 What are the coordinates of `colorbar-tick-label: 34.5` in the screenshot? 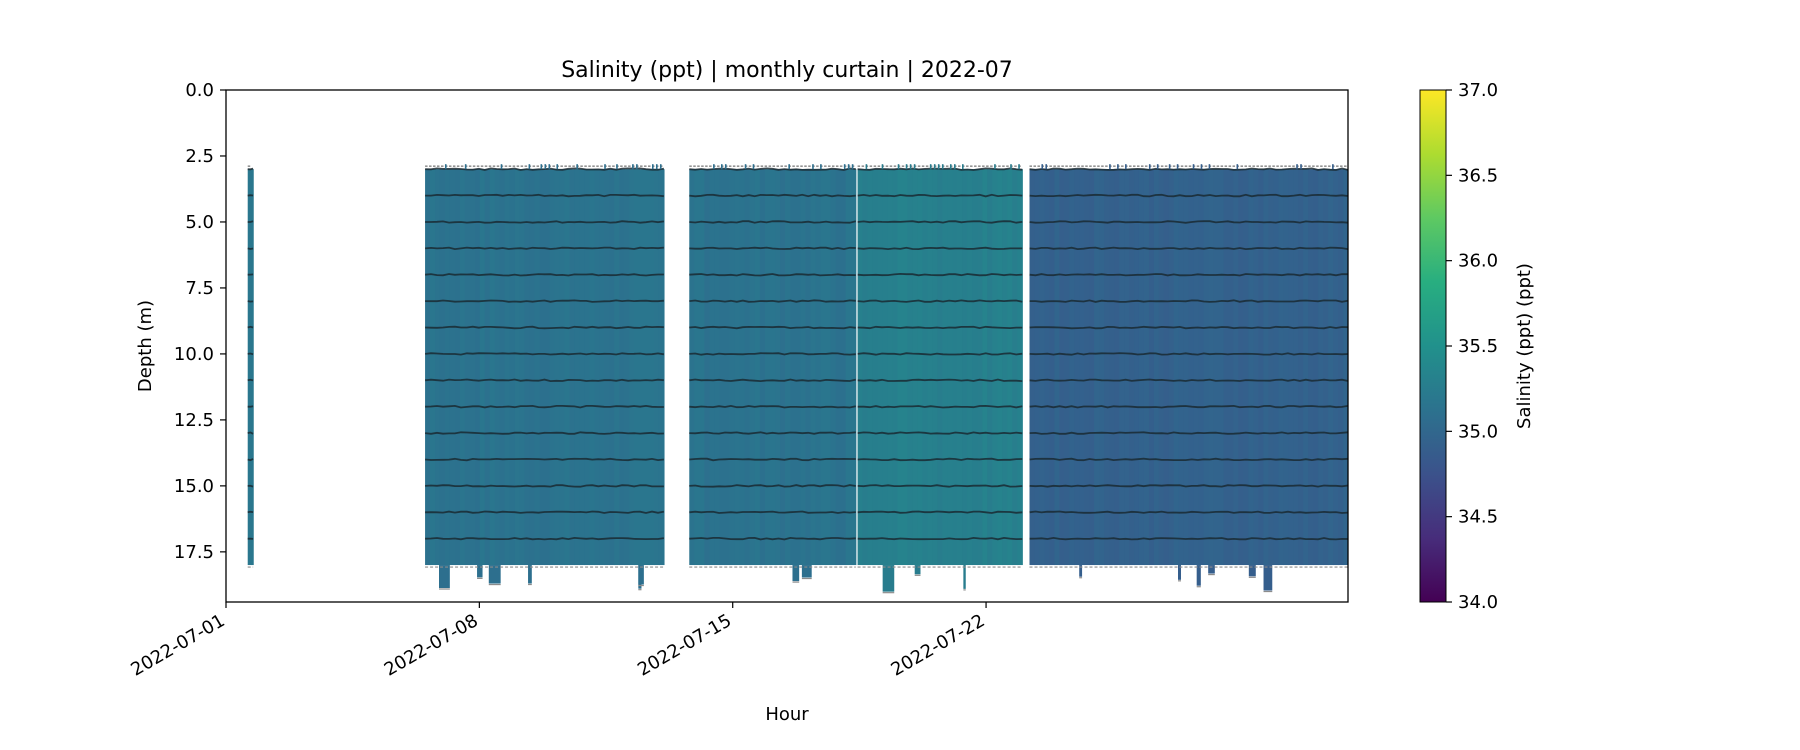 It's located at (1478, 517).